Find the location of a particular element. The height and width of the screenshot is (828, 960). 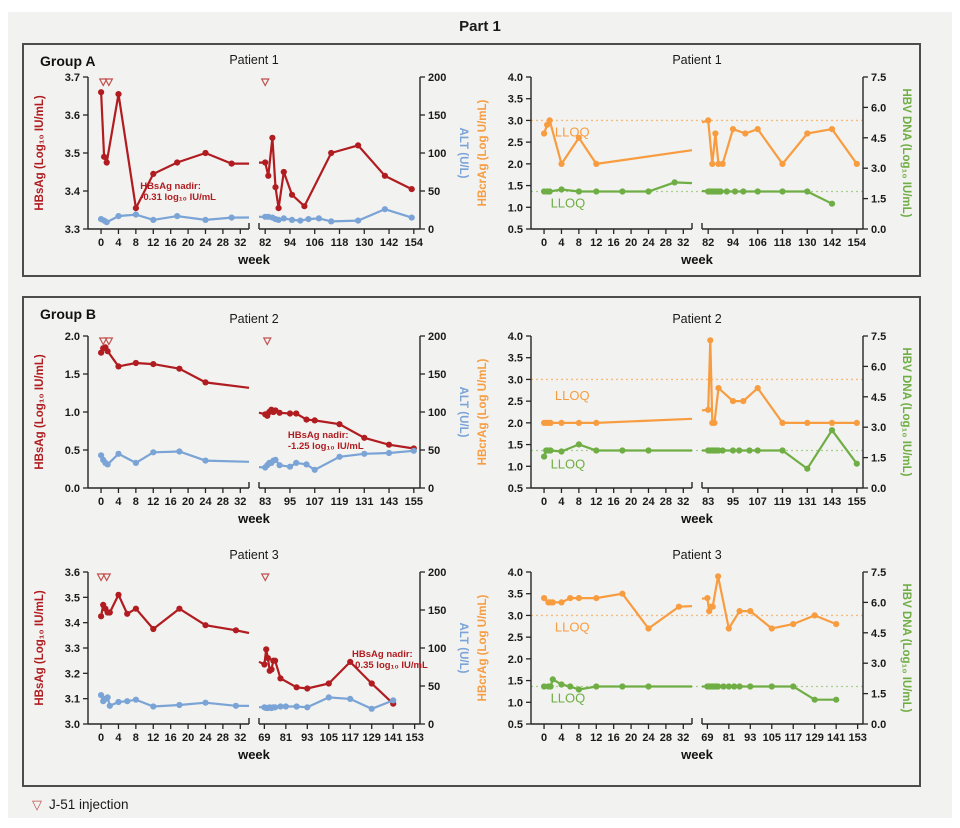

legend: ▽ J-51 injection is located at coordinates (492, 804).